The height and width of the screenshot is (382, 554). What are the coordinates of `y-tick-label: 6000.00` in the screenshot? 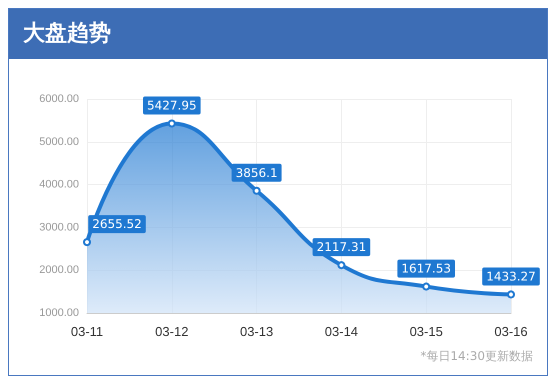 It's located at (59, 99).